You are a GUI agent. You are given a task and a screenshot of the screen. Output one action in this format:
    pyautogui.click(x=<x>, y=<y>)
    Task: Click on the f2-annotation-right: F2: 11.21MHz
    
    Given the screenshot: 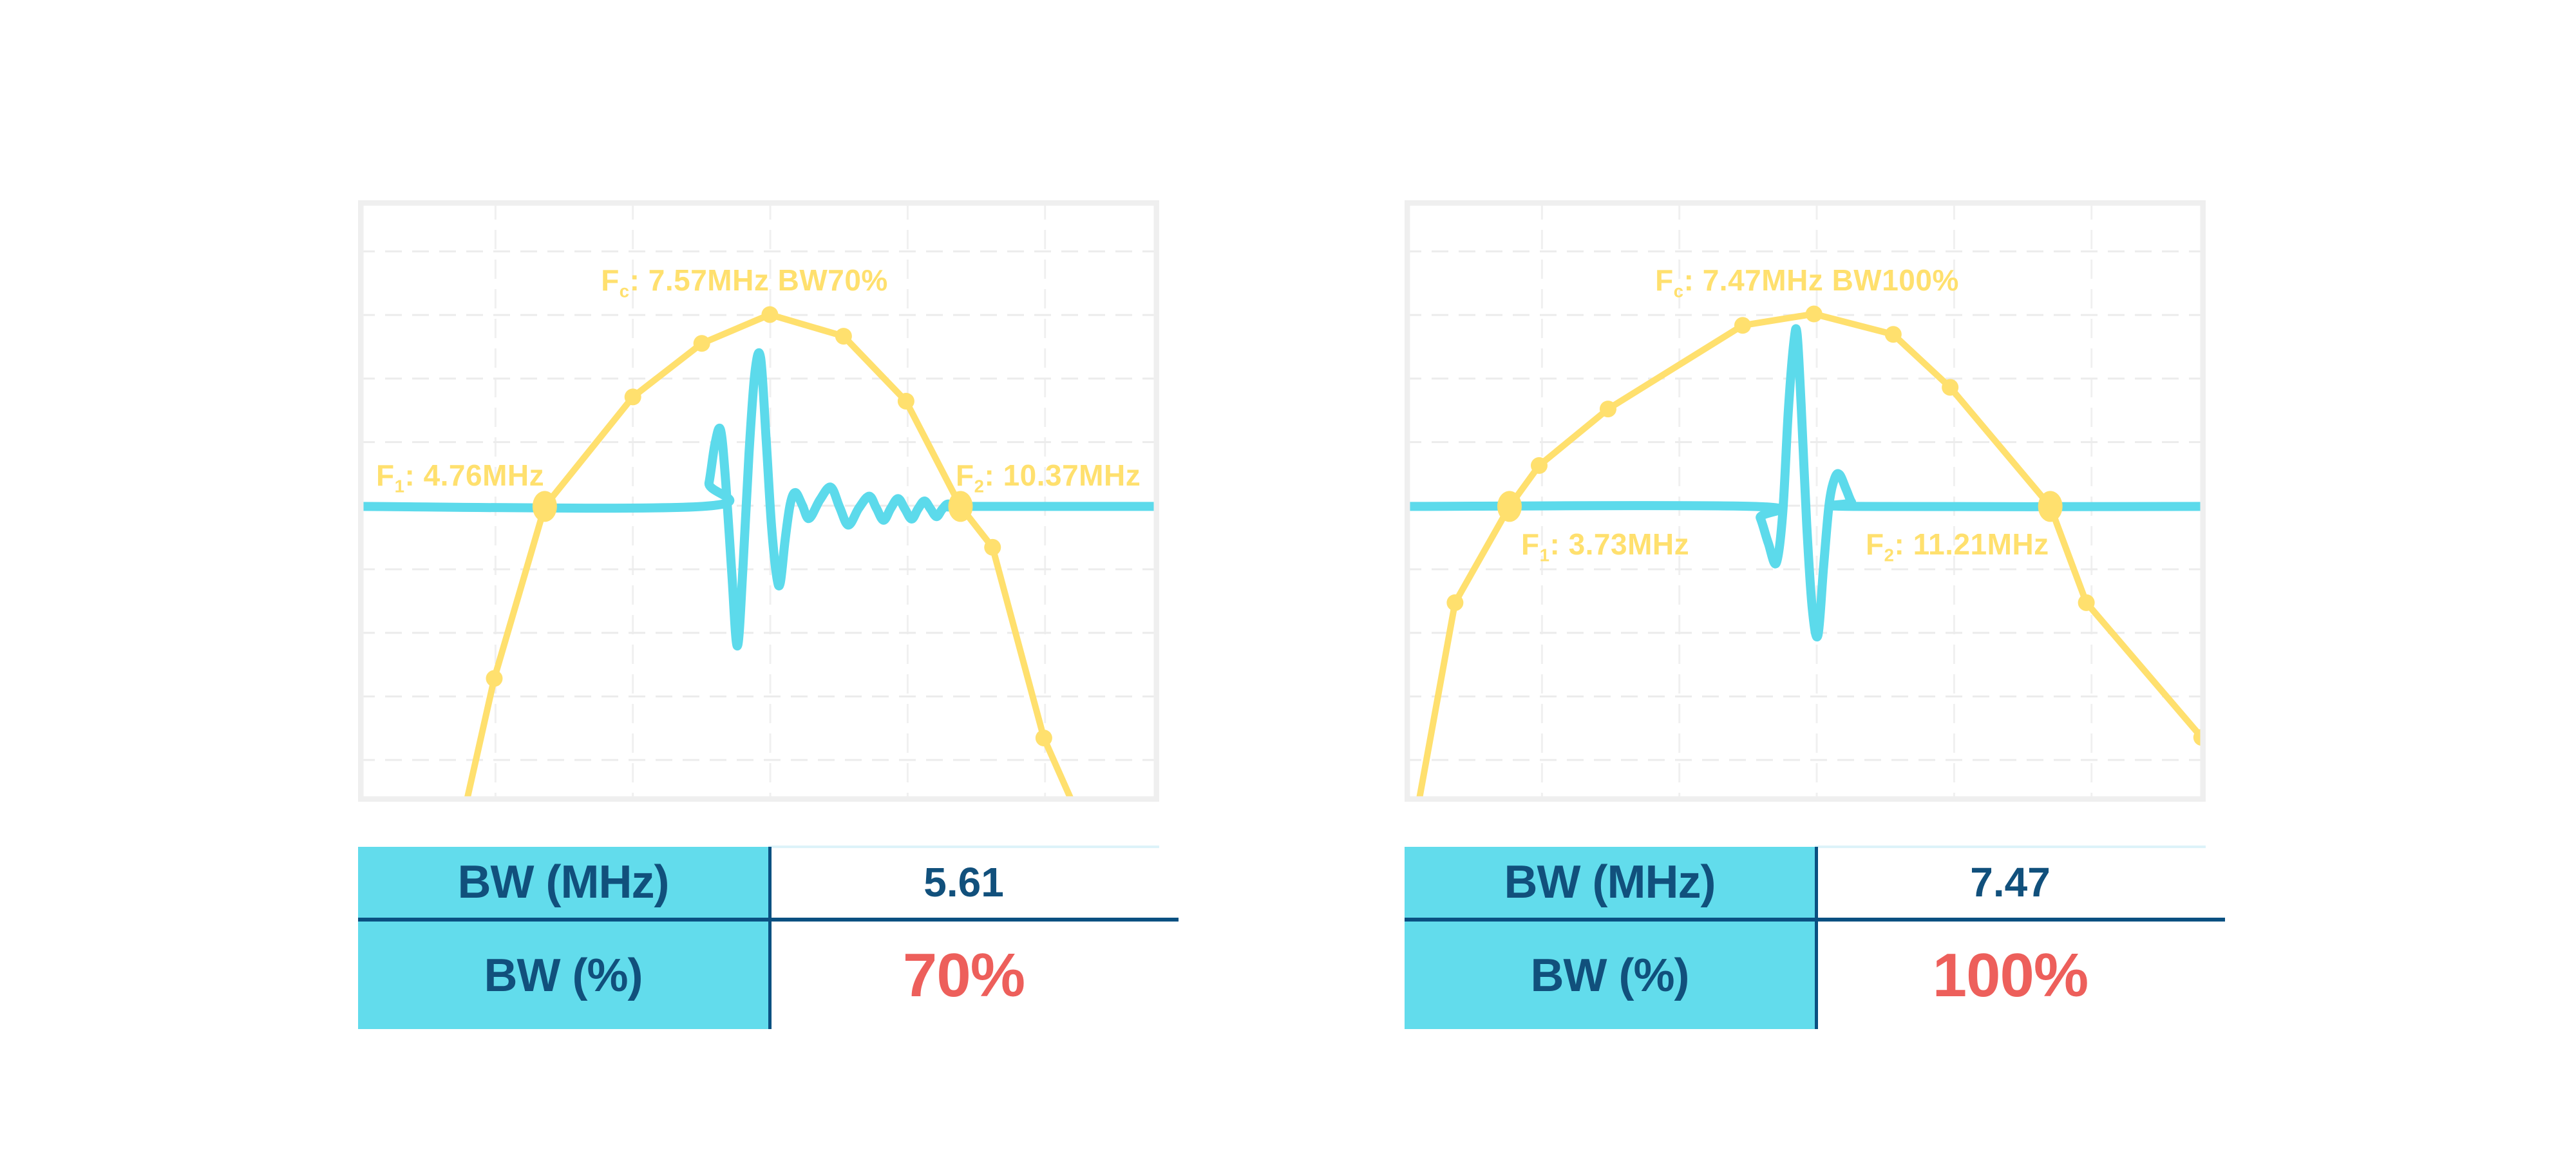 What is the action you would take?
    pyautogui.click(x=1958, y=549)
    